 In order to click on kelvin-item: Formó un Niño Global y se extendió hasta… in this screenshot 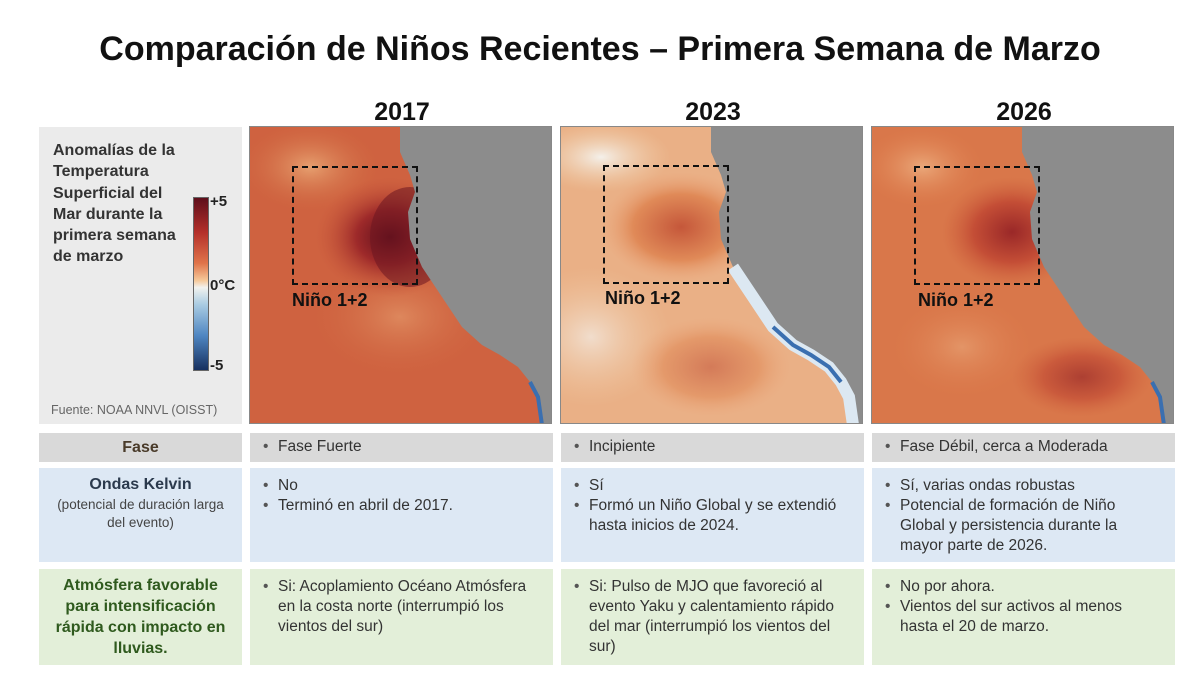, I will do `click(711, 516)`.